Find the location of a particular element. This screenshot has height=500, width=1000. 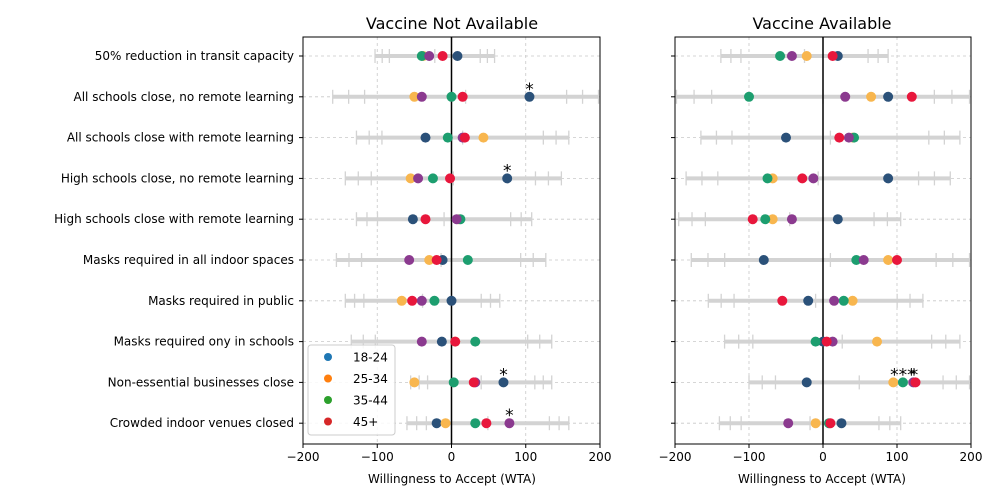

legend-box is located at coordinates (351, 390).